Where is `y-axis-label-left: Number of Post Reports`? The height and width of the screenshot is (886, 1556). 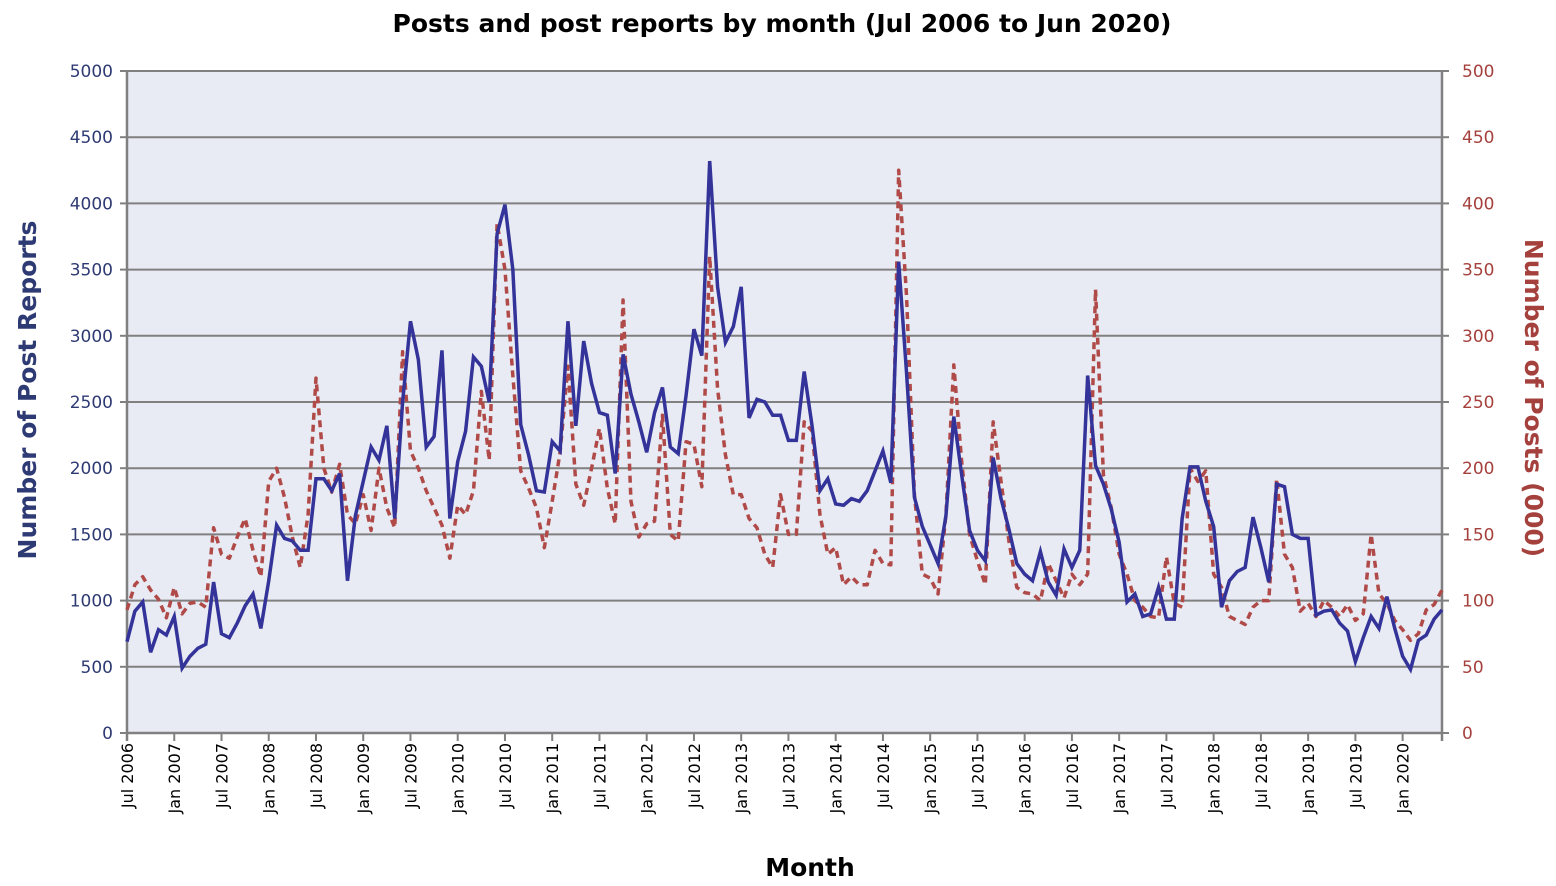
y-axis-label-left: Number of Post Reports is located at coordinates (27, 390).